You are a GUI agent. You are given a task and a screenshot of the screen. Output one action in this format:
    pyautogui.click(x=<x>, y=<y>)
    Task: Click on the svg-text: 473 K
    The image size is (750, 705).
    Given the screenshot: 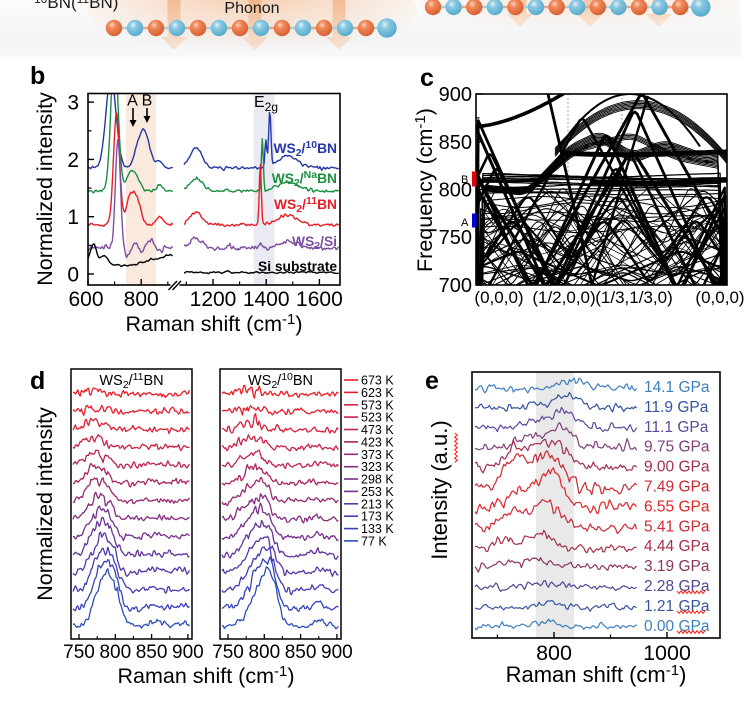 What is the action you would take?
    pyautogui.click(x=377, y=430)
    